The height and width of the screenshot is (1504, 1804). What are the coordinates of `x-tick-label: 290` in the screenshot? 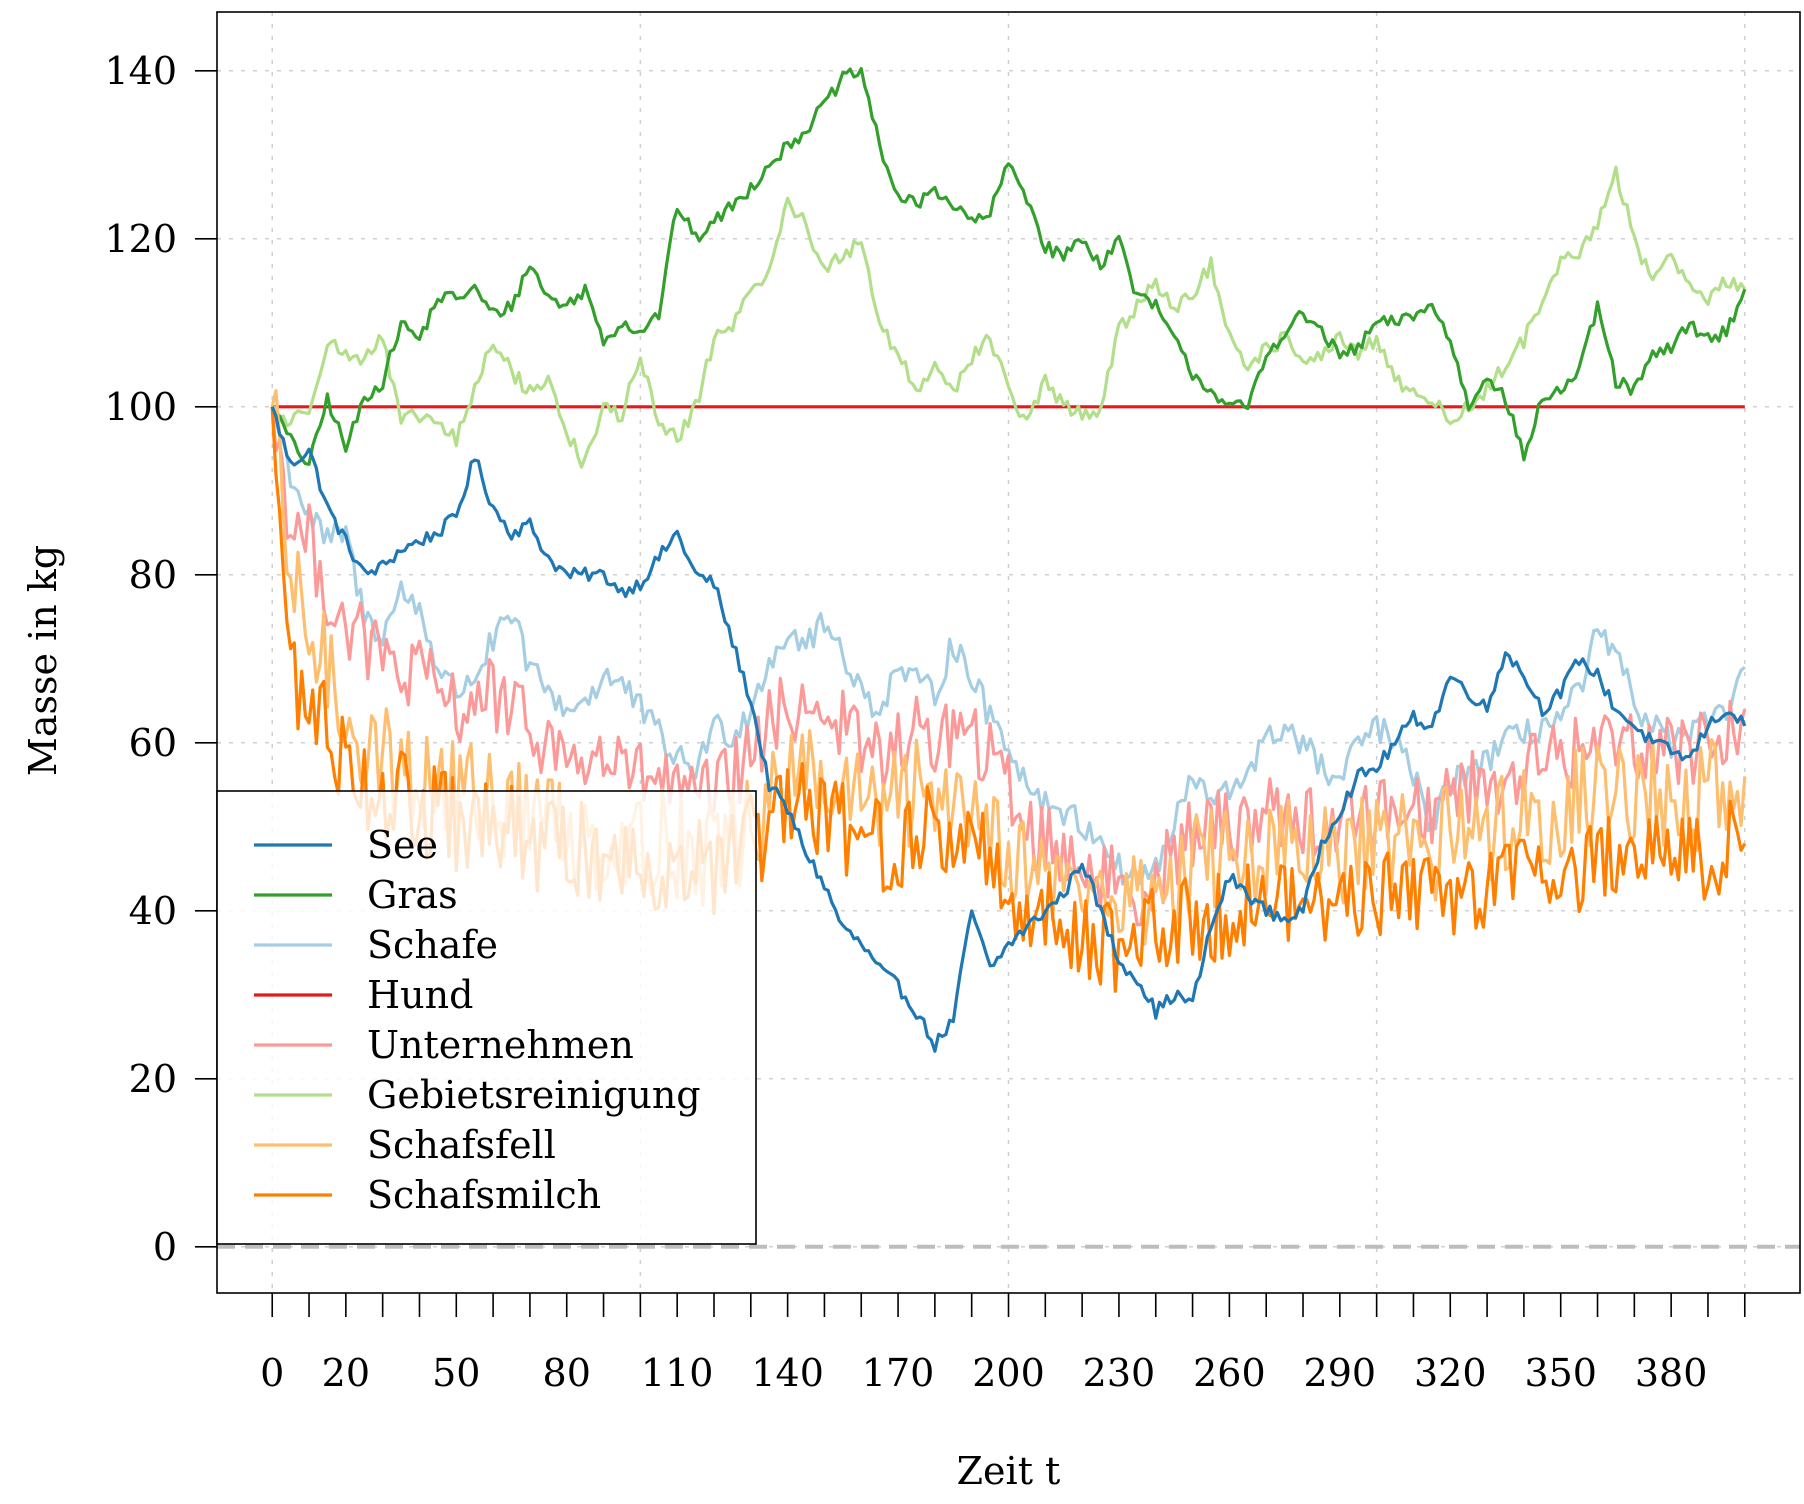 It's located at (1340, 1373).